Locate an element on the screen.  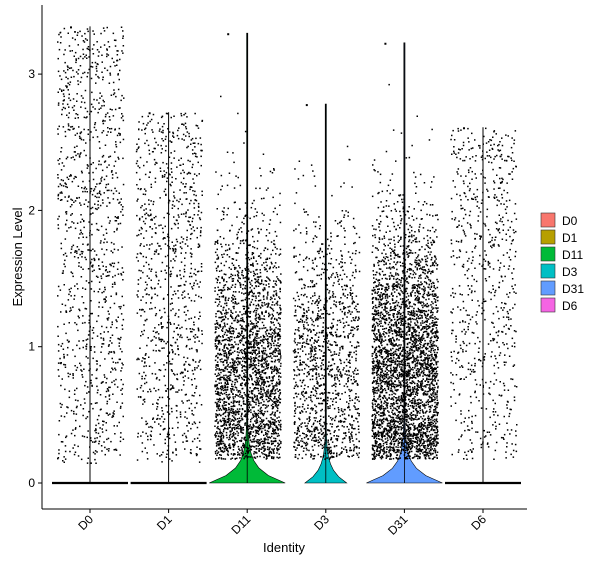
point-max-D1 is located at coordinates (149, 113).